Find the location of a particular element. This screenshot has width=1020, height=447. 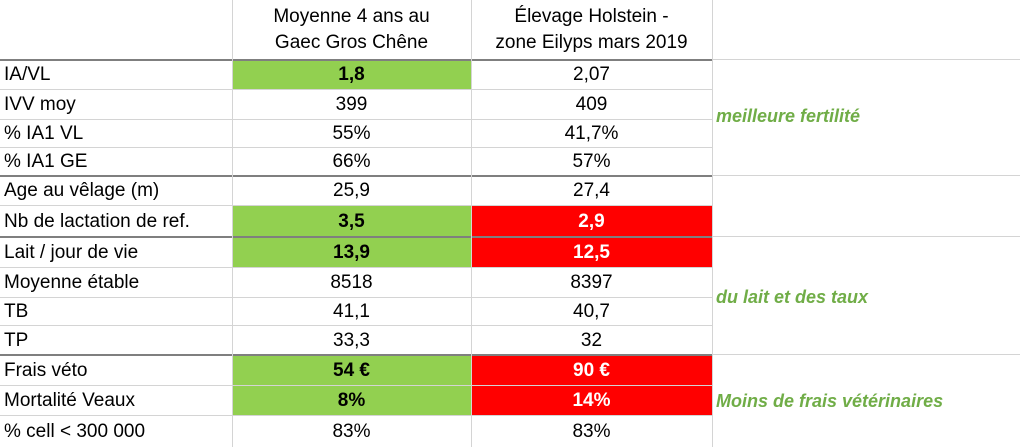

header-col-holstein-line2: zone Eilyps mars 2019 is located at coordinates (591, 42).